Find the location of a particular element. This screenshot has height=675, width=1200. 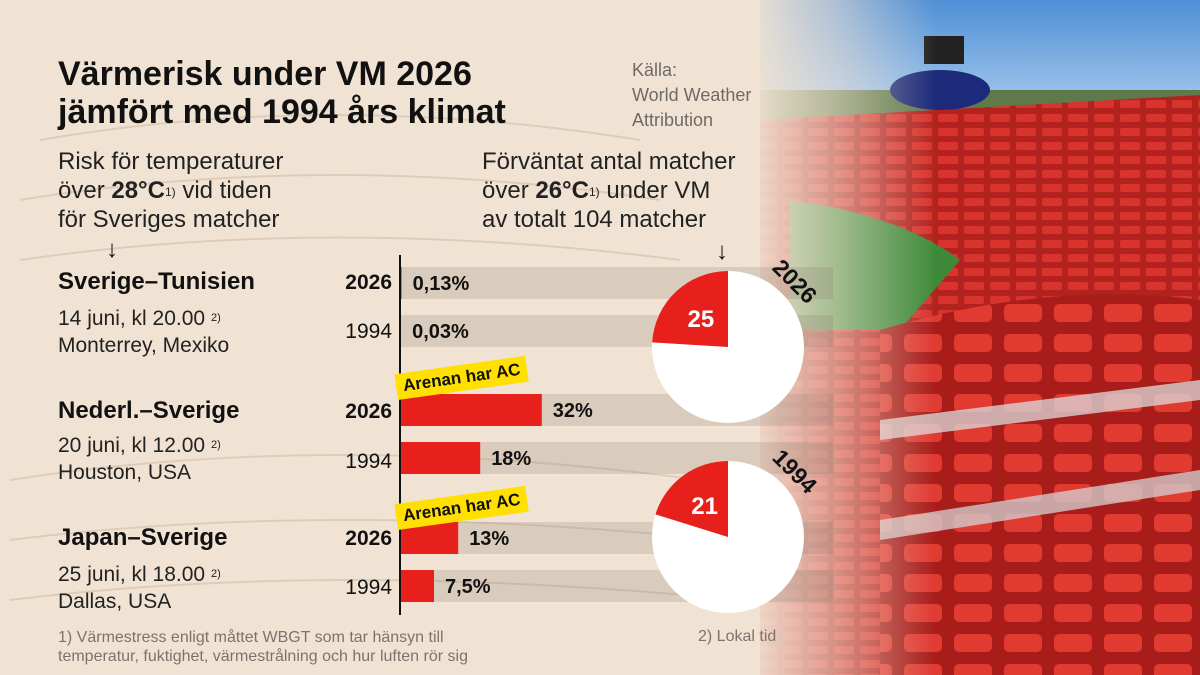

source-line: Attribution is located at coordinates (673, 120).